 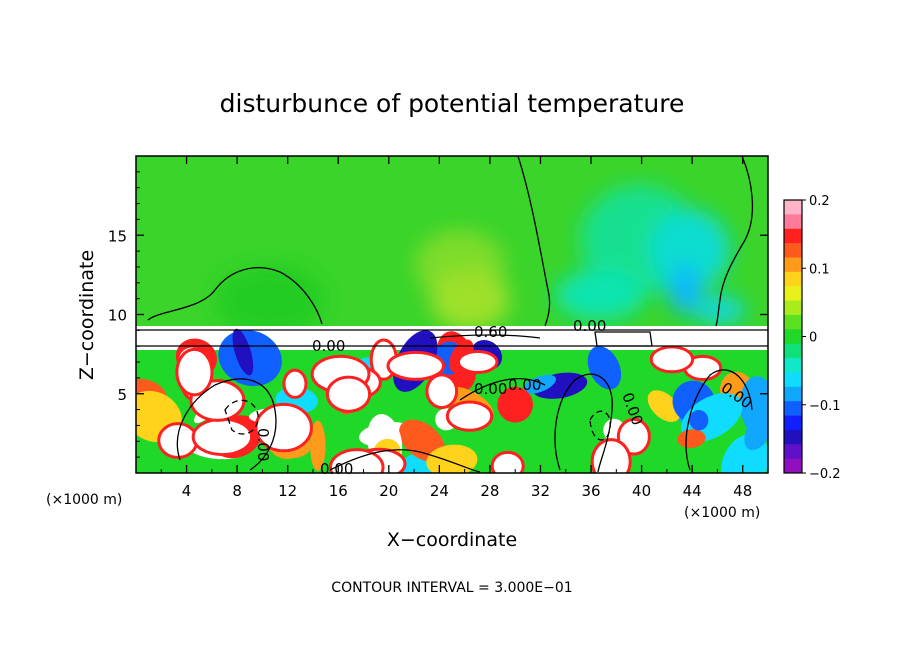 I want to click on x-tick-label: 12, so click(x=287, y=491).